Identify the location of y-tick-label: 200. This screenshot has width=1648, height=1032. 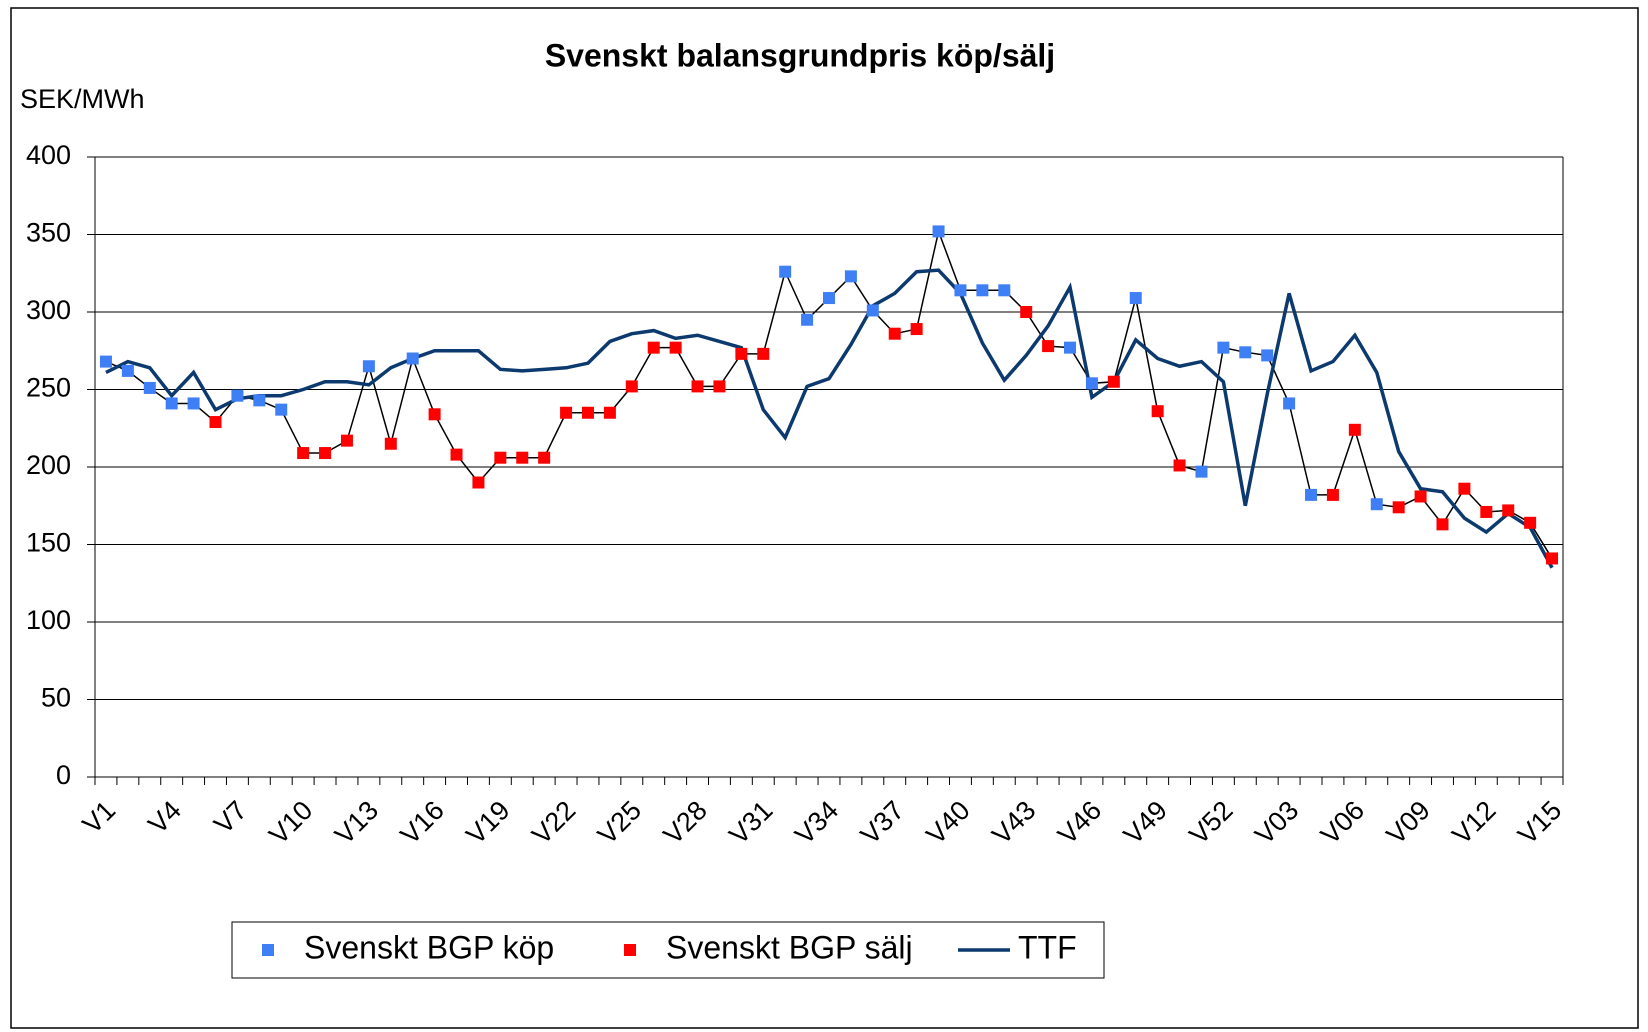
(48, 465).